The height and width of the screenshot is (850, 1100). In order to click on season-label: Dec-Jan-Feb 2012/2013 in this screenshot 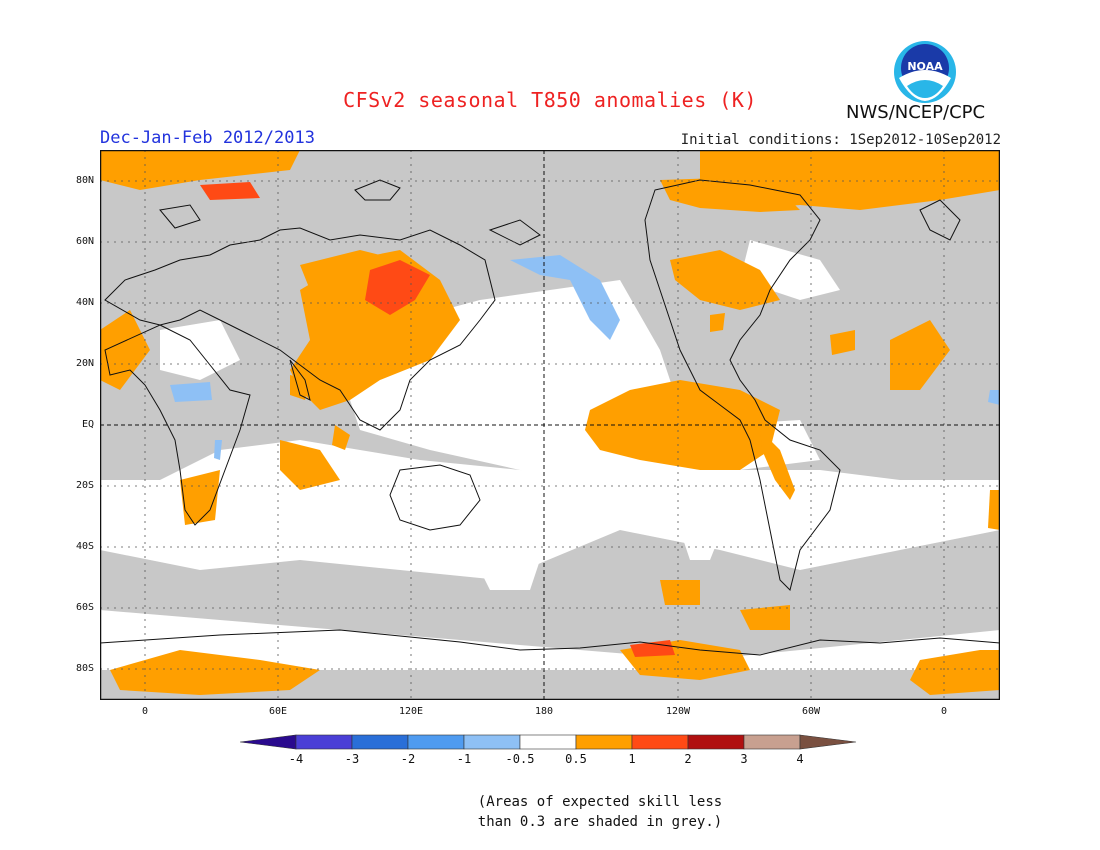, I will do `click(207, 138)`.